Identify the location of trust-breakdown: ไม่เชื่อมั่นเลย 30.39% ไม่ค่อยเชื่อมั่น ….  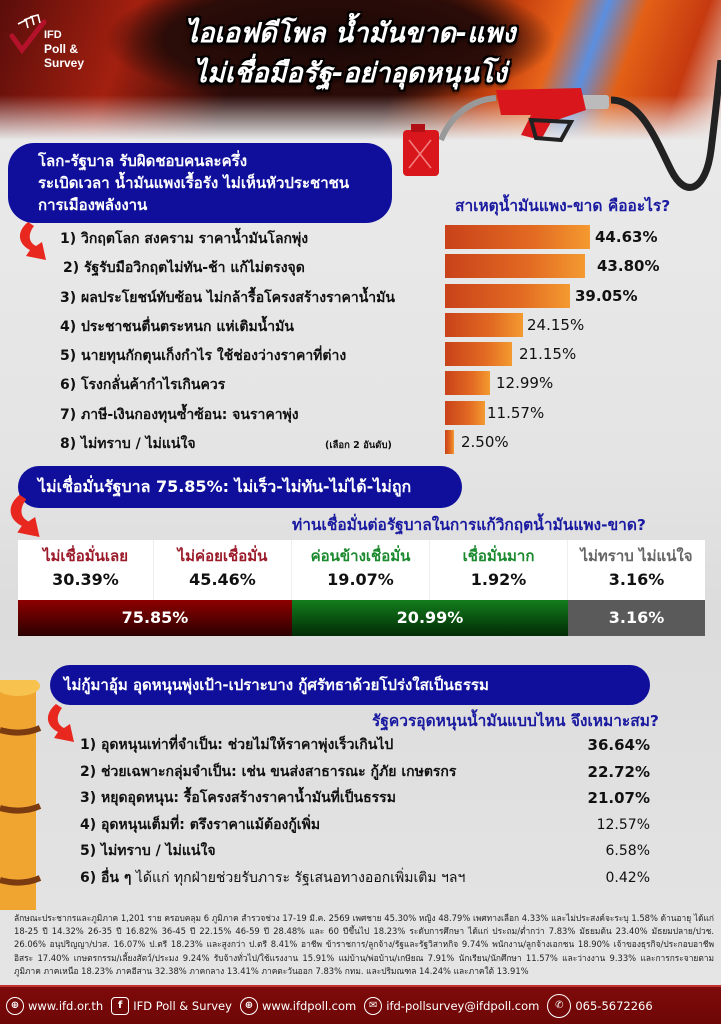
(361, 570).